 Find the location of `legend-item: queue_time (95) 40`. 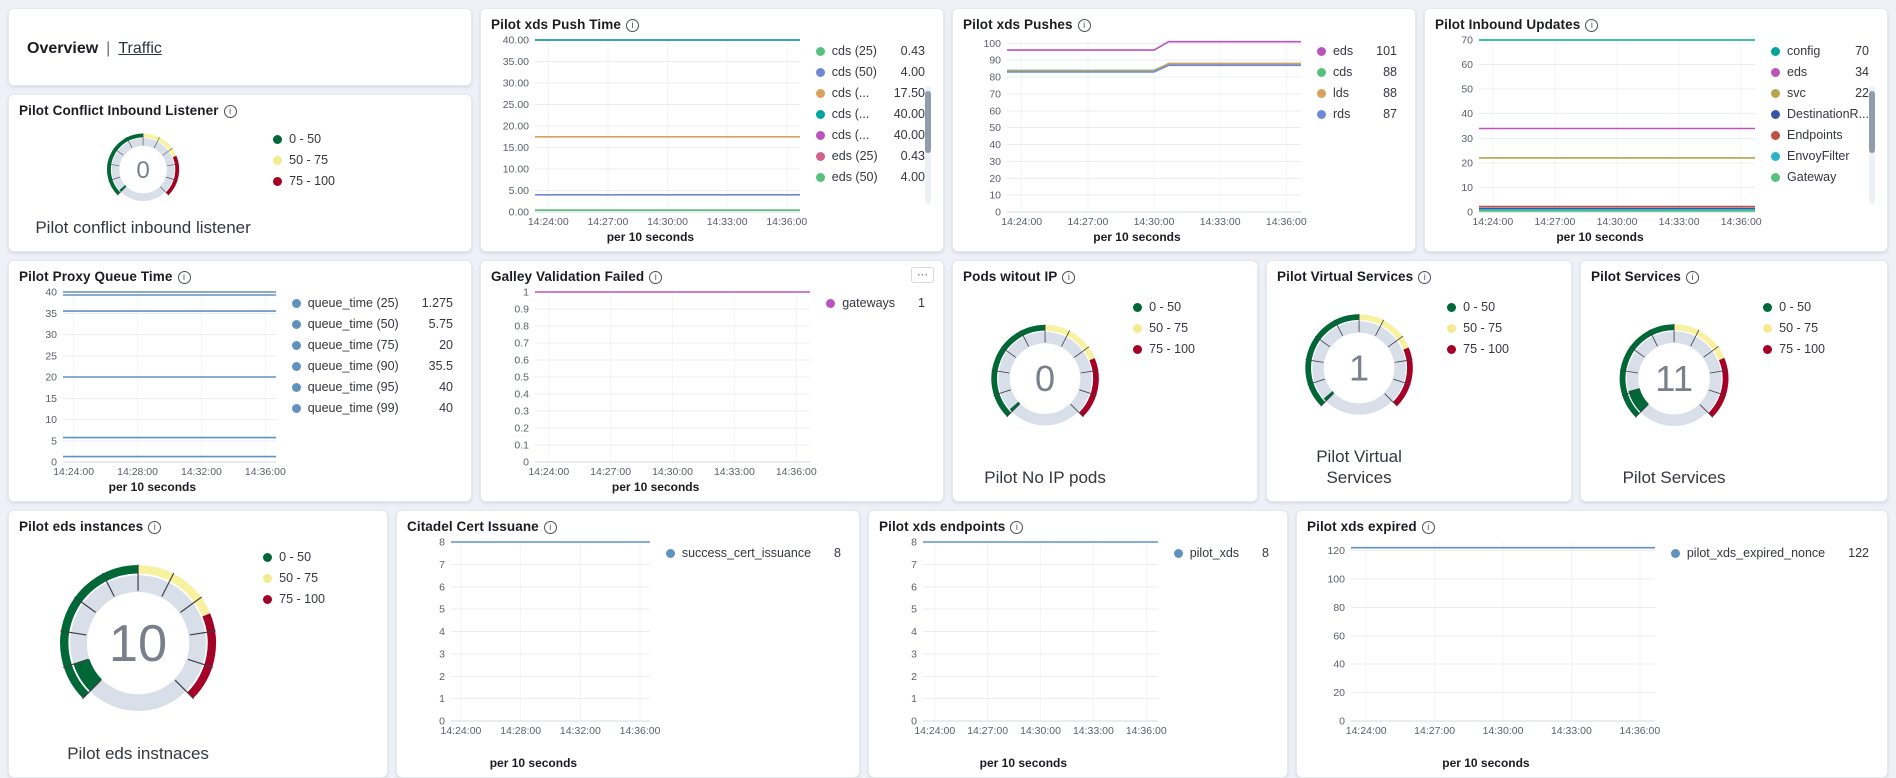

legend-item: queue_time (95) 40 is located at coordinates (372, 387).